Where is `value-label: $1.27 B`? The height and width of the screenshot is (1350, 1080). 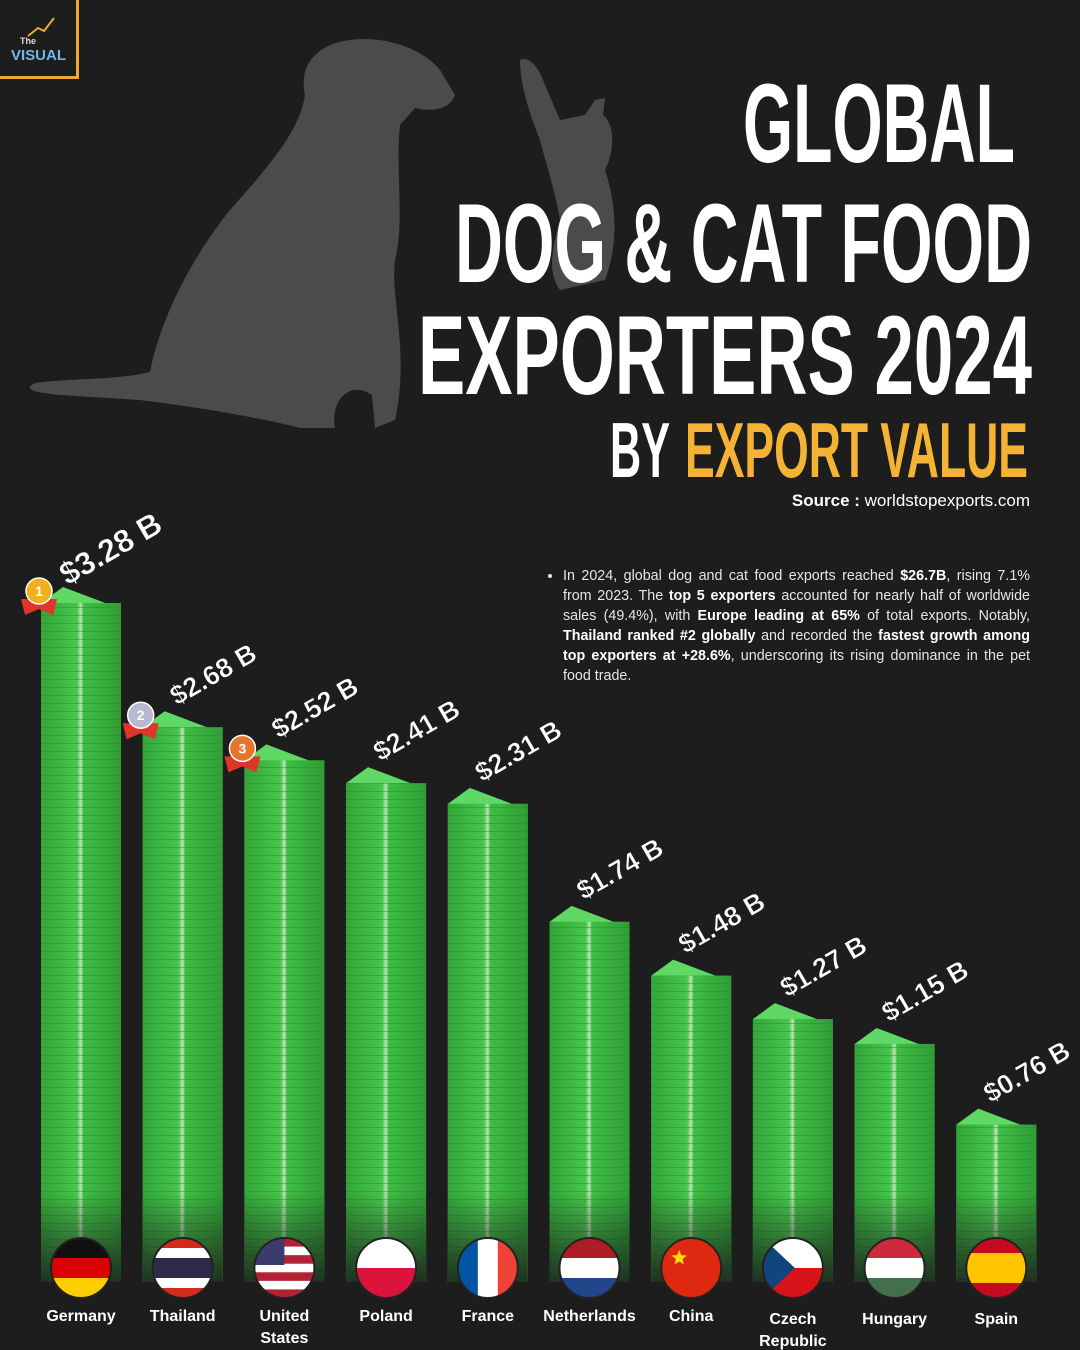
value-label: $1.27 B is located at coordinates (823, 966).